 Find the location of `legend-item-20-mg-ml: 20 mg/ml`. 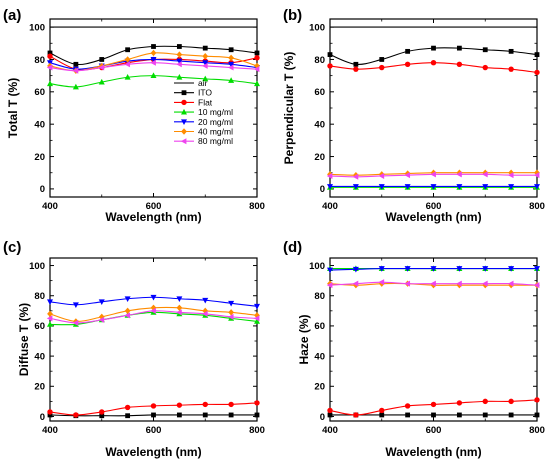

legend-item-20-mg-ml: 20 mg/ml is located at coordinates (203, 122).